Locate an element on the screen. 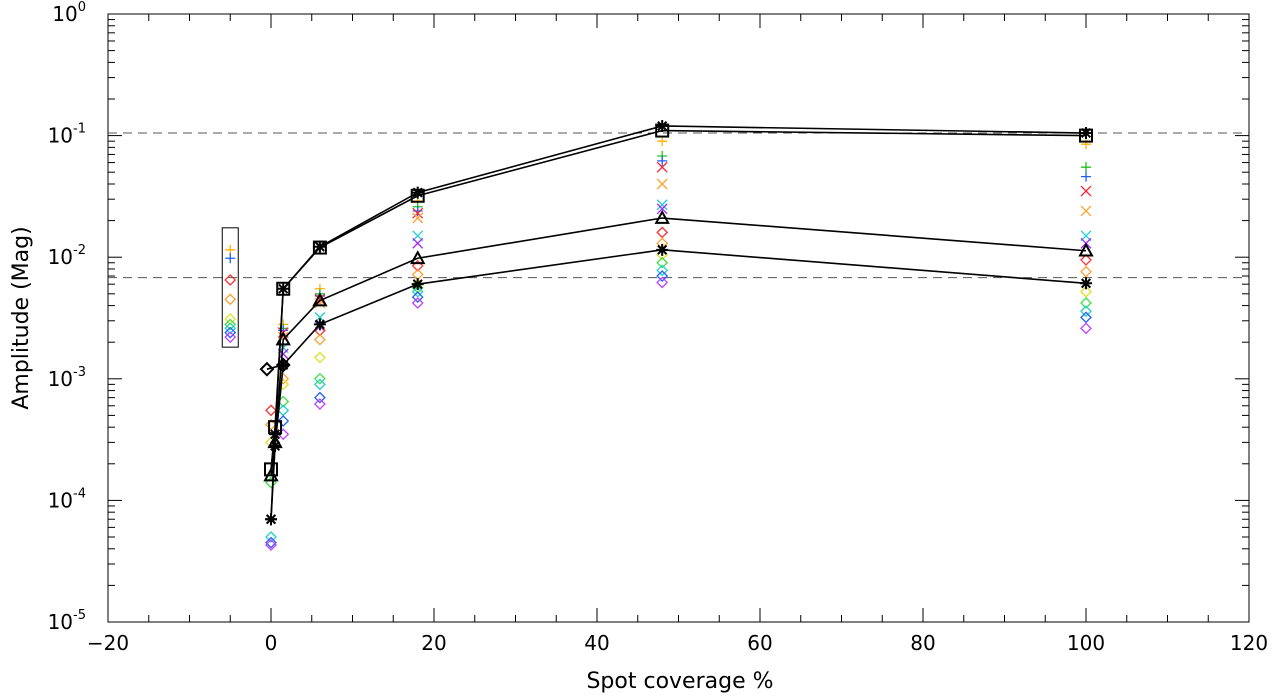 The width and height of the screenshot is (1282, 698). inset-key is located at coordinates (230, 287).